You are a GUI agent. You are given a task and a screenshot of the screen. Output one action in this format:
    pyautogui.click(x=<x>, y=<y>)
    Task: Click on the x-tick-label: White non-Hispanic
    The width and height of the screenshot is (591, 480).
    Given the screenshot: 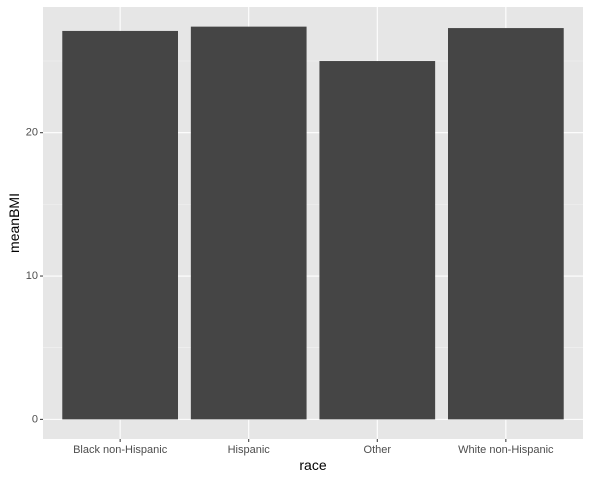 What is the action you would take?
    pyautogui.click(x=506, y=450)
    